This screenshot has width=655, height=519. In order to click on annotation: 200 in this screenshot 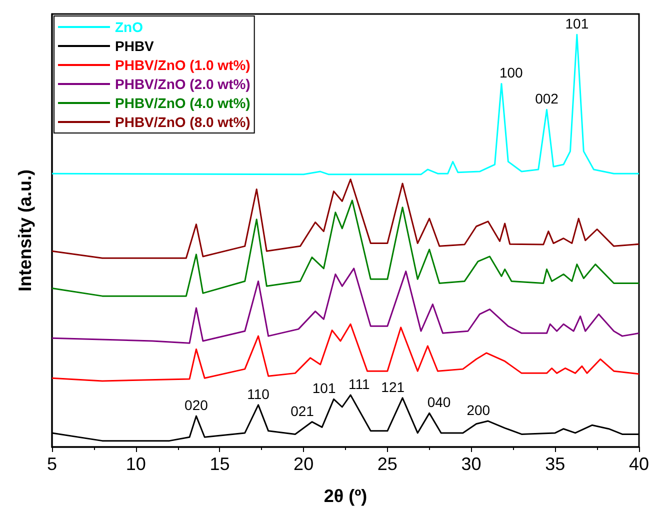, I will do `click(478, 410)`.